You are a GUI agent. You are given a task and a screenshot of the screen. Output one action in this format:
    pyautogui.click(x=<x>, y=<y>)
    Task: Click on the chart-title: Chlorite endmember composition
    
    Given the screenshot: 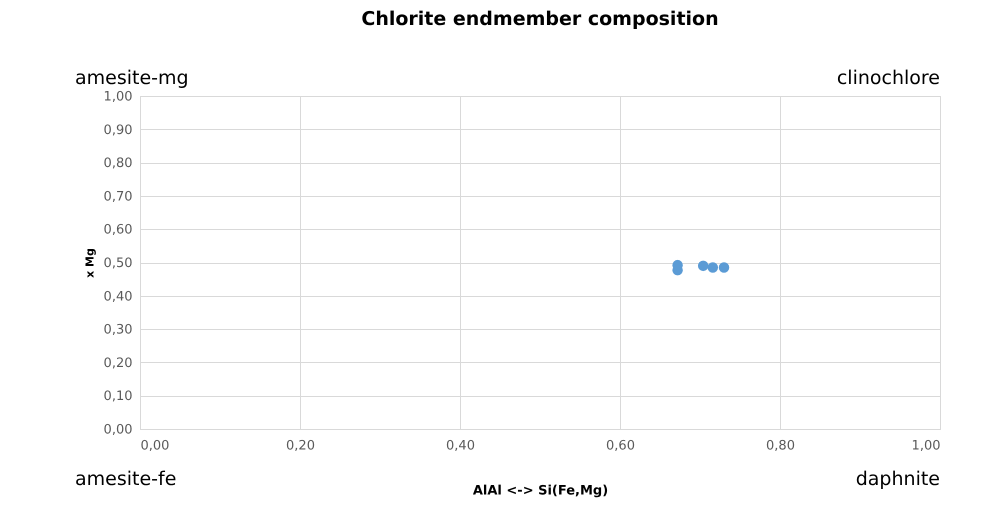 What is the action you would take?
    pyautogui.click(x=540, y=19)
    